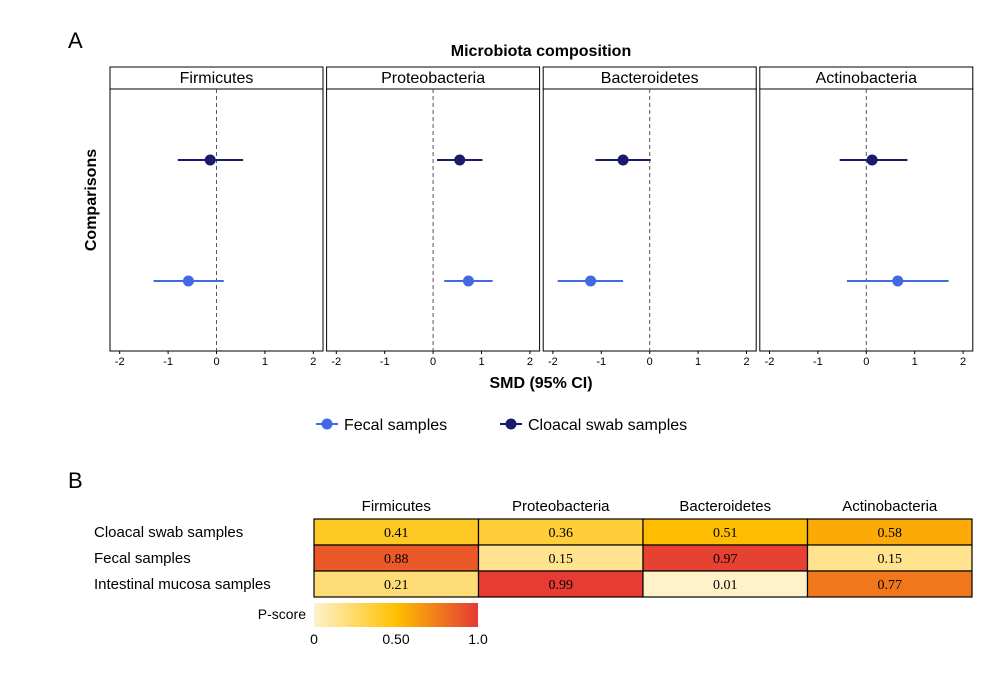 This screenshot has width=984, height=680. I want to click on strip-label-firmicutes: Firmicutes, so click(217, 78).